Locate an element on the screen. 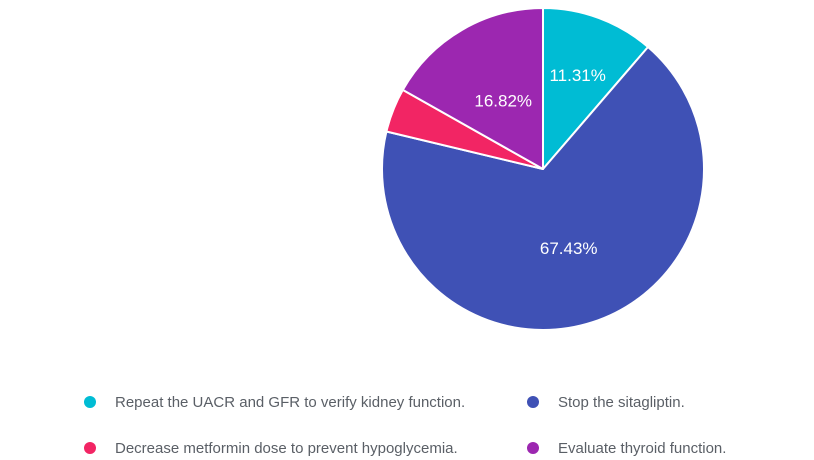 This screenshot has height=460, width=814. pie-slice-percent-label: 11.31% is located at coordinates (577, 75).